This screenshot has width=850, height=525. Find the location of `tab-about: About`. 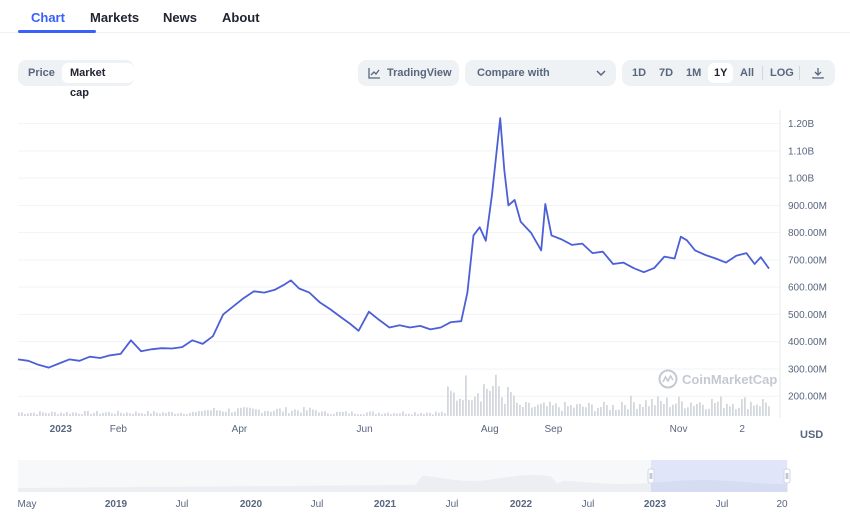

tab-about: About is located at coordinates (241, 17).